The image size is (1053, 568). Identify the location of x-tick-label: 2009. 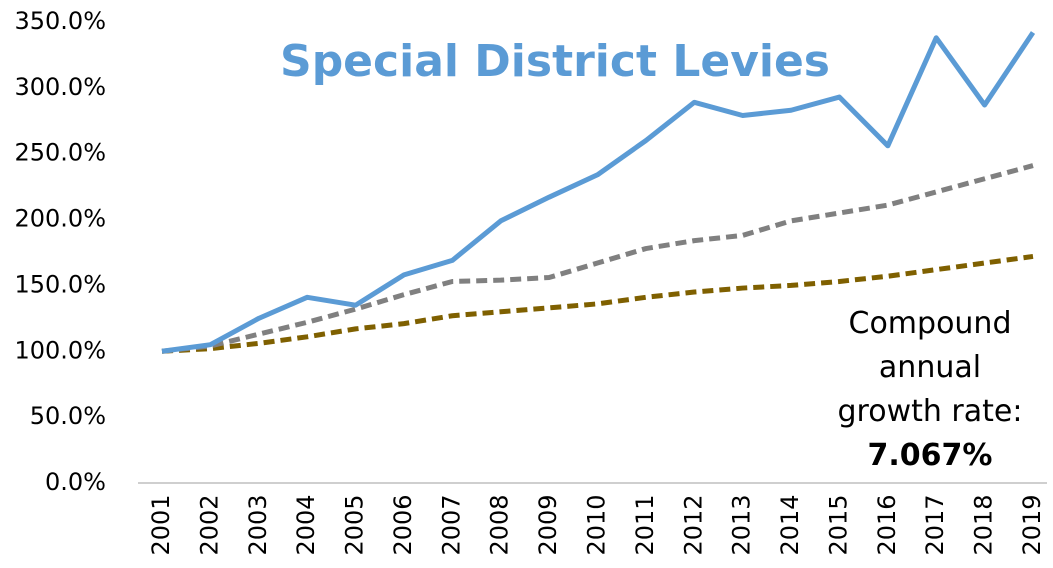
(548, 524).